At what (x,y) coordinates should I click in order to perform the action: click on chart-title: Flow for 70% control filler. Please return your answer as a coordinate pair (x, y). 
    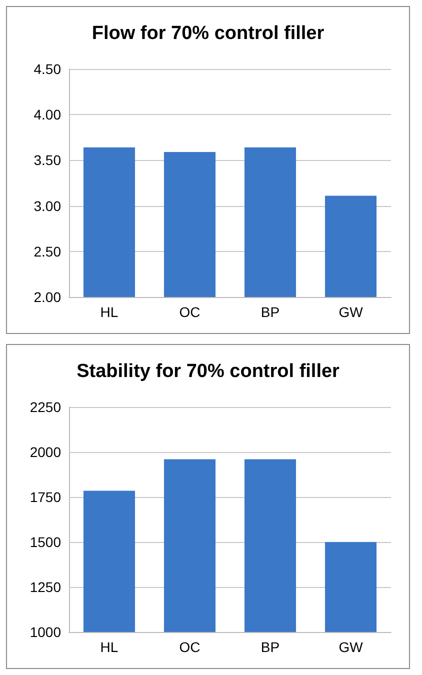
    Looking at the image, I should click on (208, 33).